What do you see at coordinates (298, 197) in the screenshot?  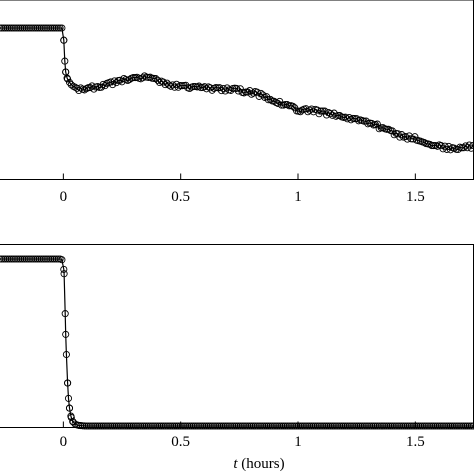 I see `top-x-tick-label: 1` at bounding box center [298, 197].